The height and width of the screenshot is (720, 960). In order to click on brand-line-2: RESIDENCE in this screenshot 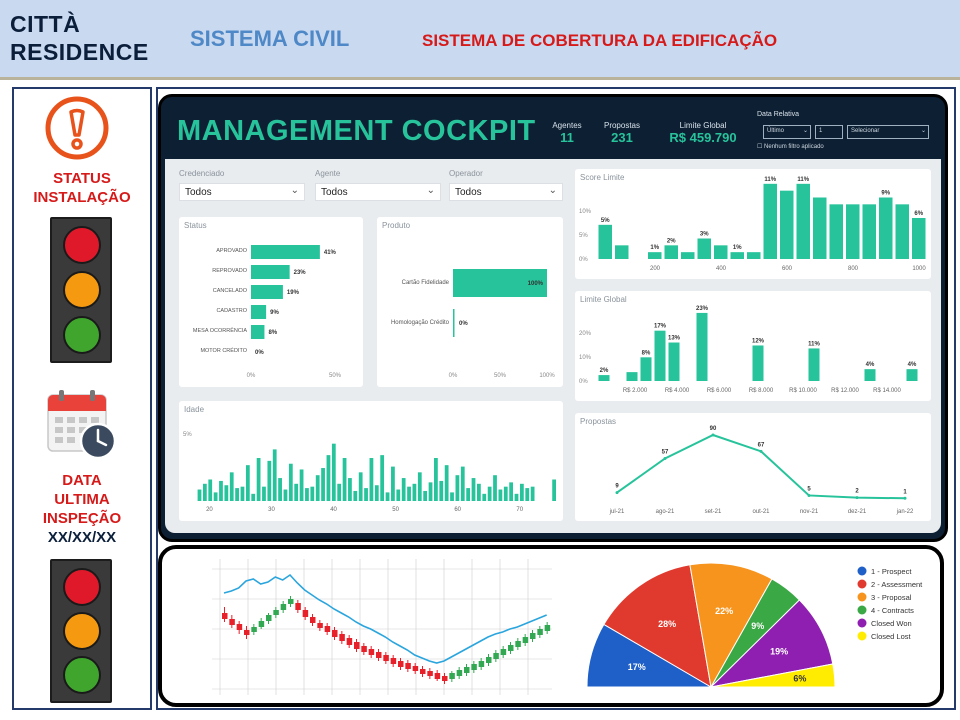, I will do `click(79, 52)`.